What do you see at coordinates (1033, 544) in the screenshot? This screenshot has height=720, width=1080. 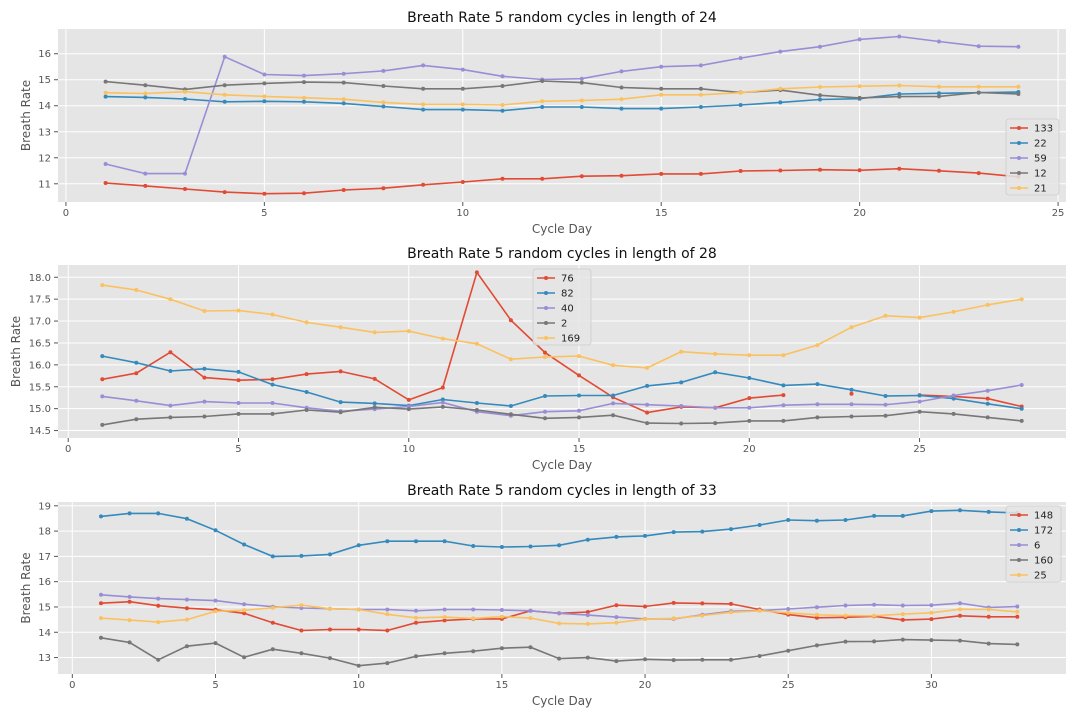 I see `legend-box` at bounding box center [1033, 544].